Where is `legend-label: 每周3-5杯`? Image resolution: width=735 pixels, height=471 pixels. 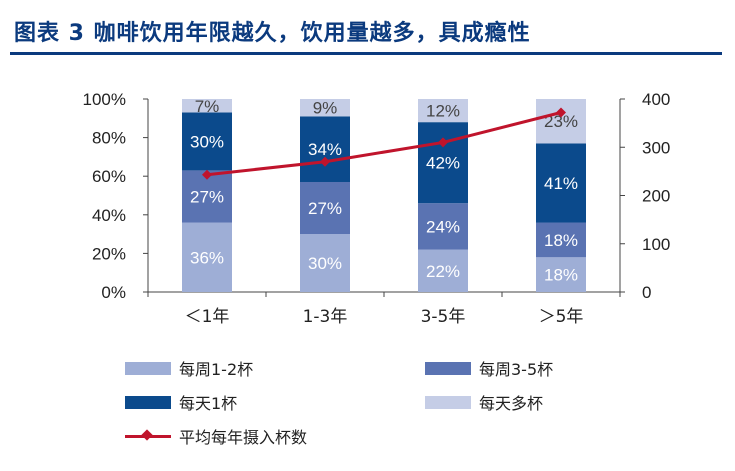
legend-label: 每周3-5杯 is located at coordinates (516, 369).